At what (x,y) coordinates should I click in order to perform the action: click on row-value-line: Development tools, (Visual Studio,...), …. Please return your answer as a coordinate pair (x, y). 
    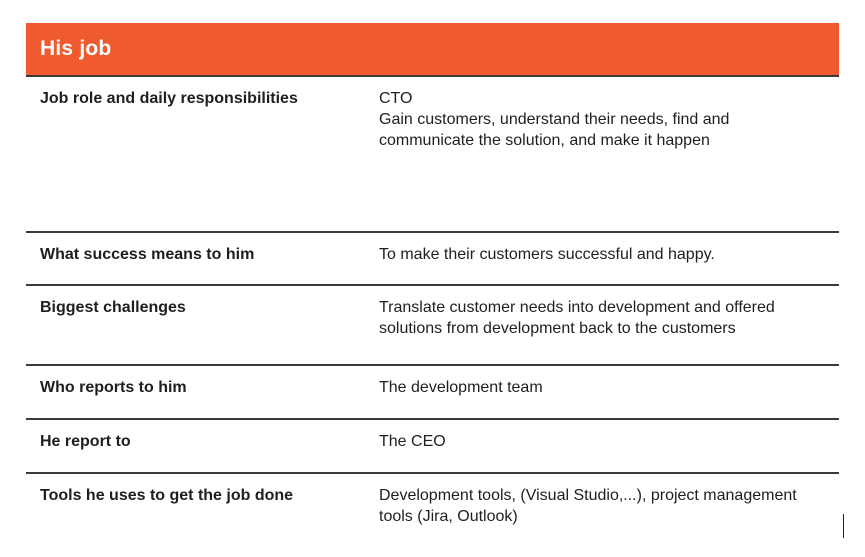
    Looking at the image, I should click on (588, 506).